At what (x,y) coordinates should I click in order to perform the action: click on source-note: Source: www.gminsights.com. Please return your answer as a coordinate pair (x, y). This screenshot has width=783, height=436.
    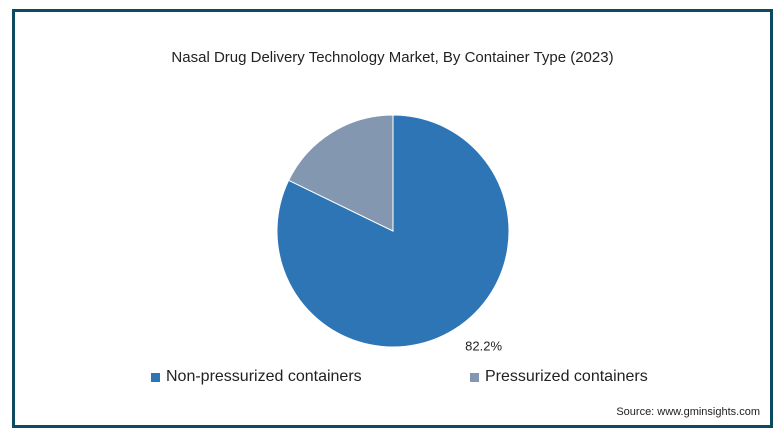
    Looking at the image, I should click on (688, 412).